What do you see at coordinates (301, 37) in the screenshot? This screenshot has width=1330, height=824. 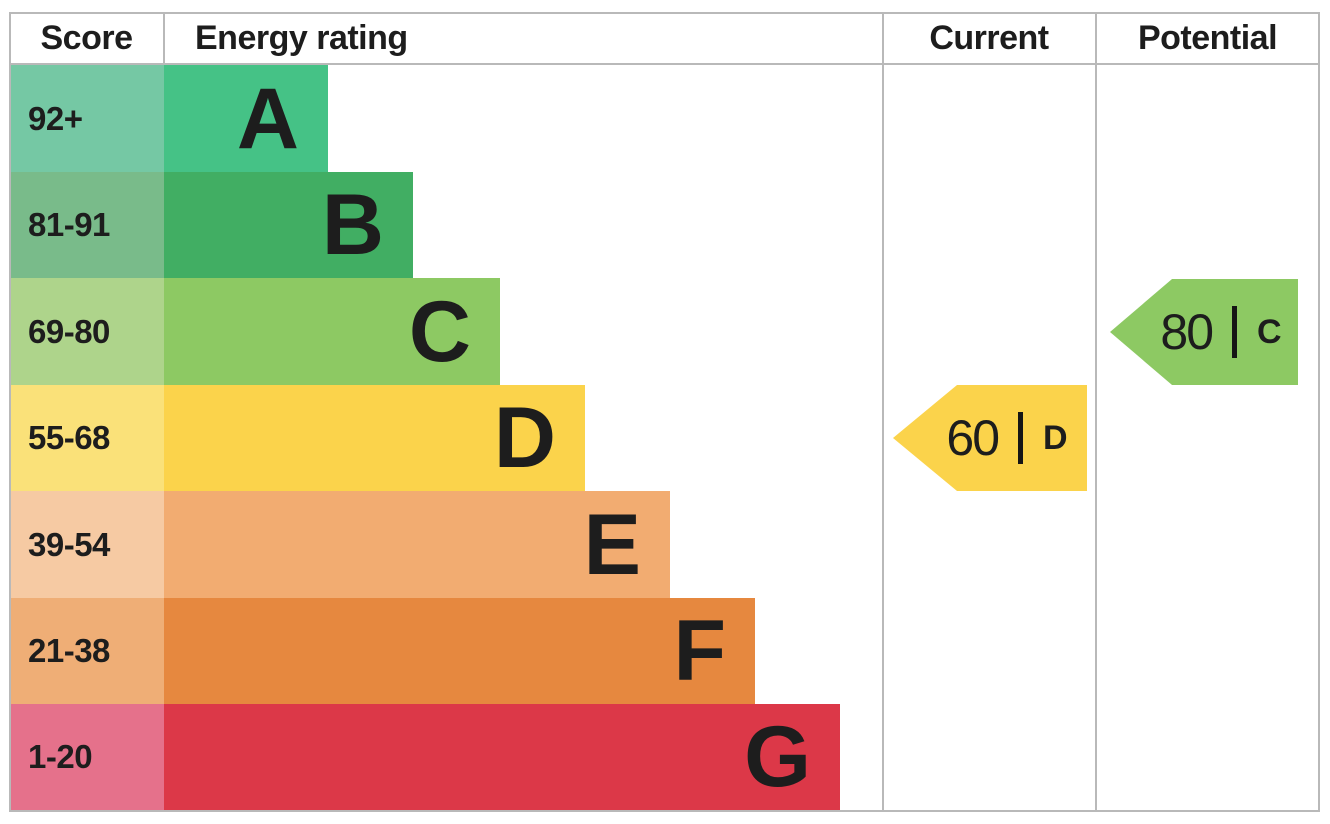 I see `energy-rating-column-header: Energy rating` at bounding box center [301, 37].